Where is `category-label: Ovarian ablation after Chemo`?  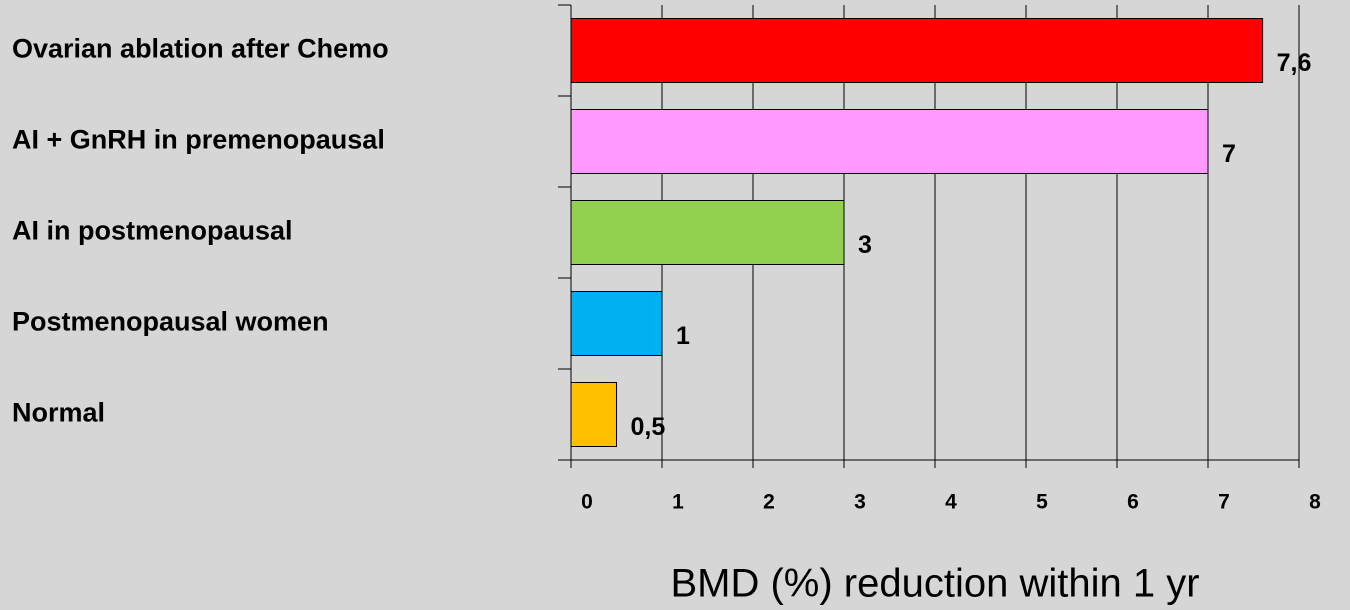 category-label: Ovarian ablation after Chemo is located at coordinates (200, 49).